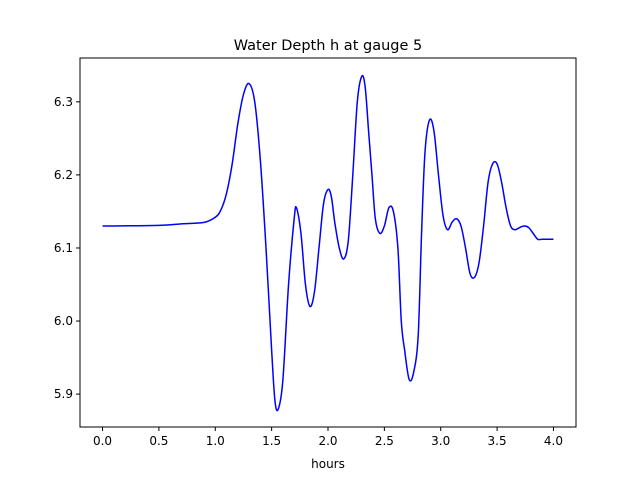  Describe the element at coordinates (440, 441) in the screenshot. I see `x-tick-label: 3.0` at that location.